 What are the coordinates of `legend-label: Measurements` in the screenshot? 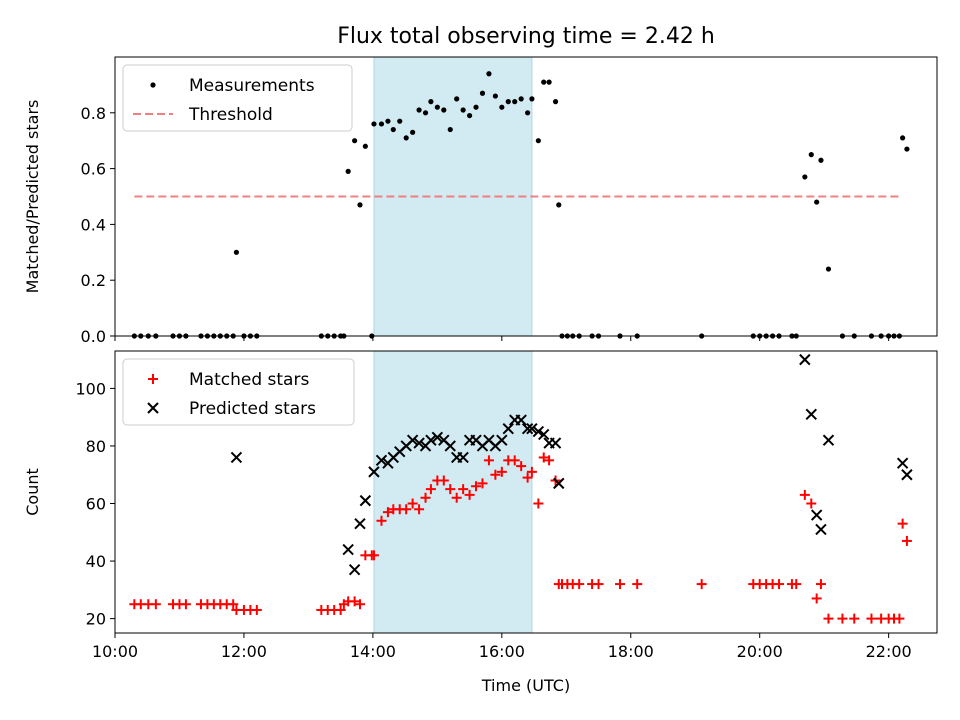 It's located at (252, 86).